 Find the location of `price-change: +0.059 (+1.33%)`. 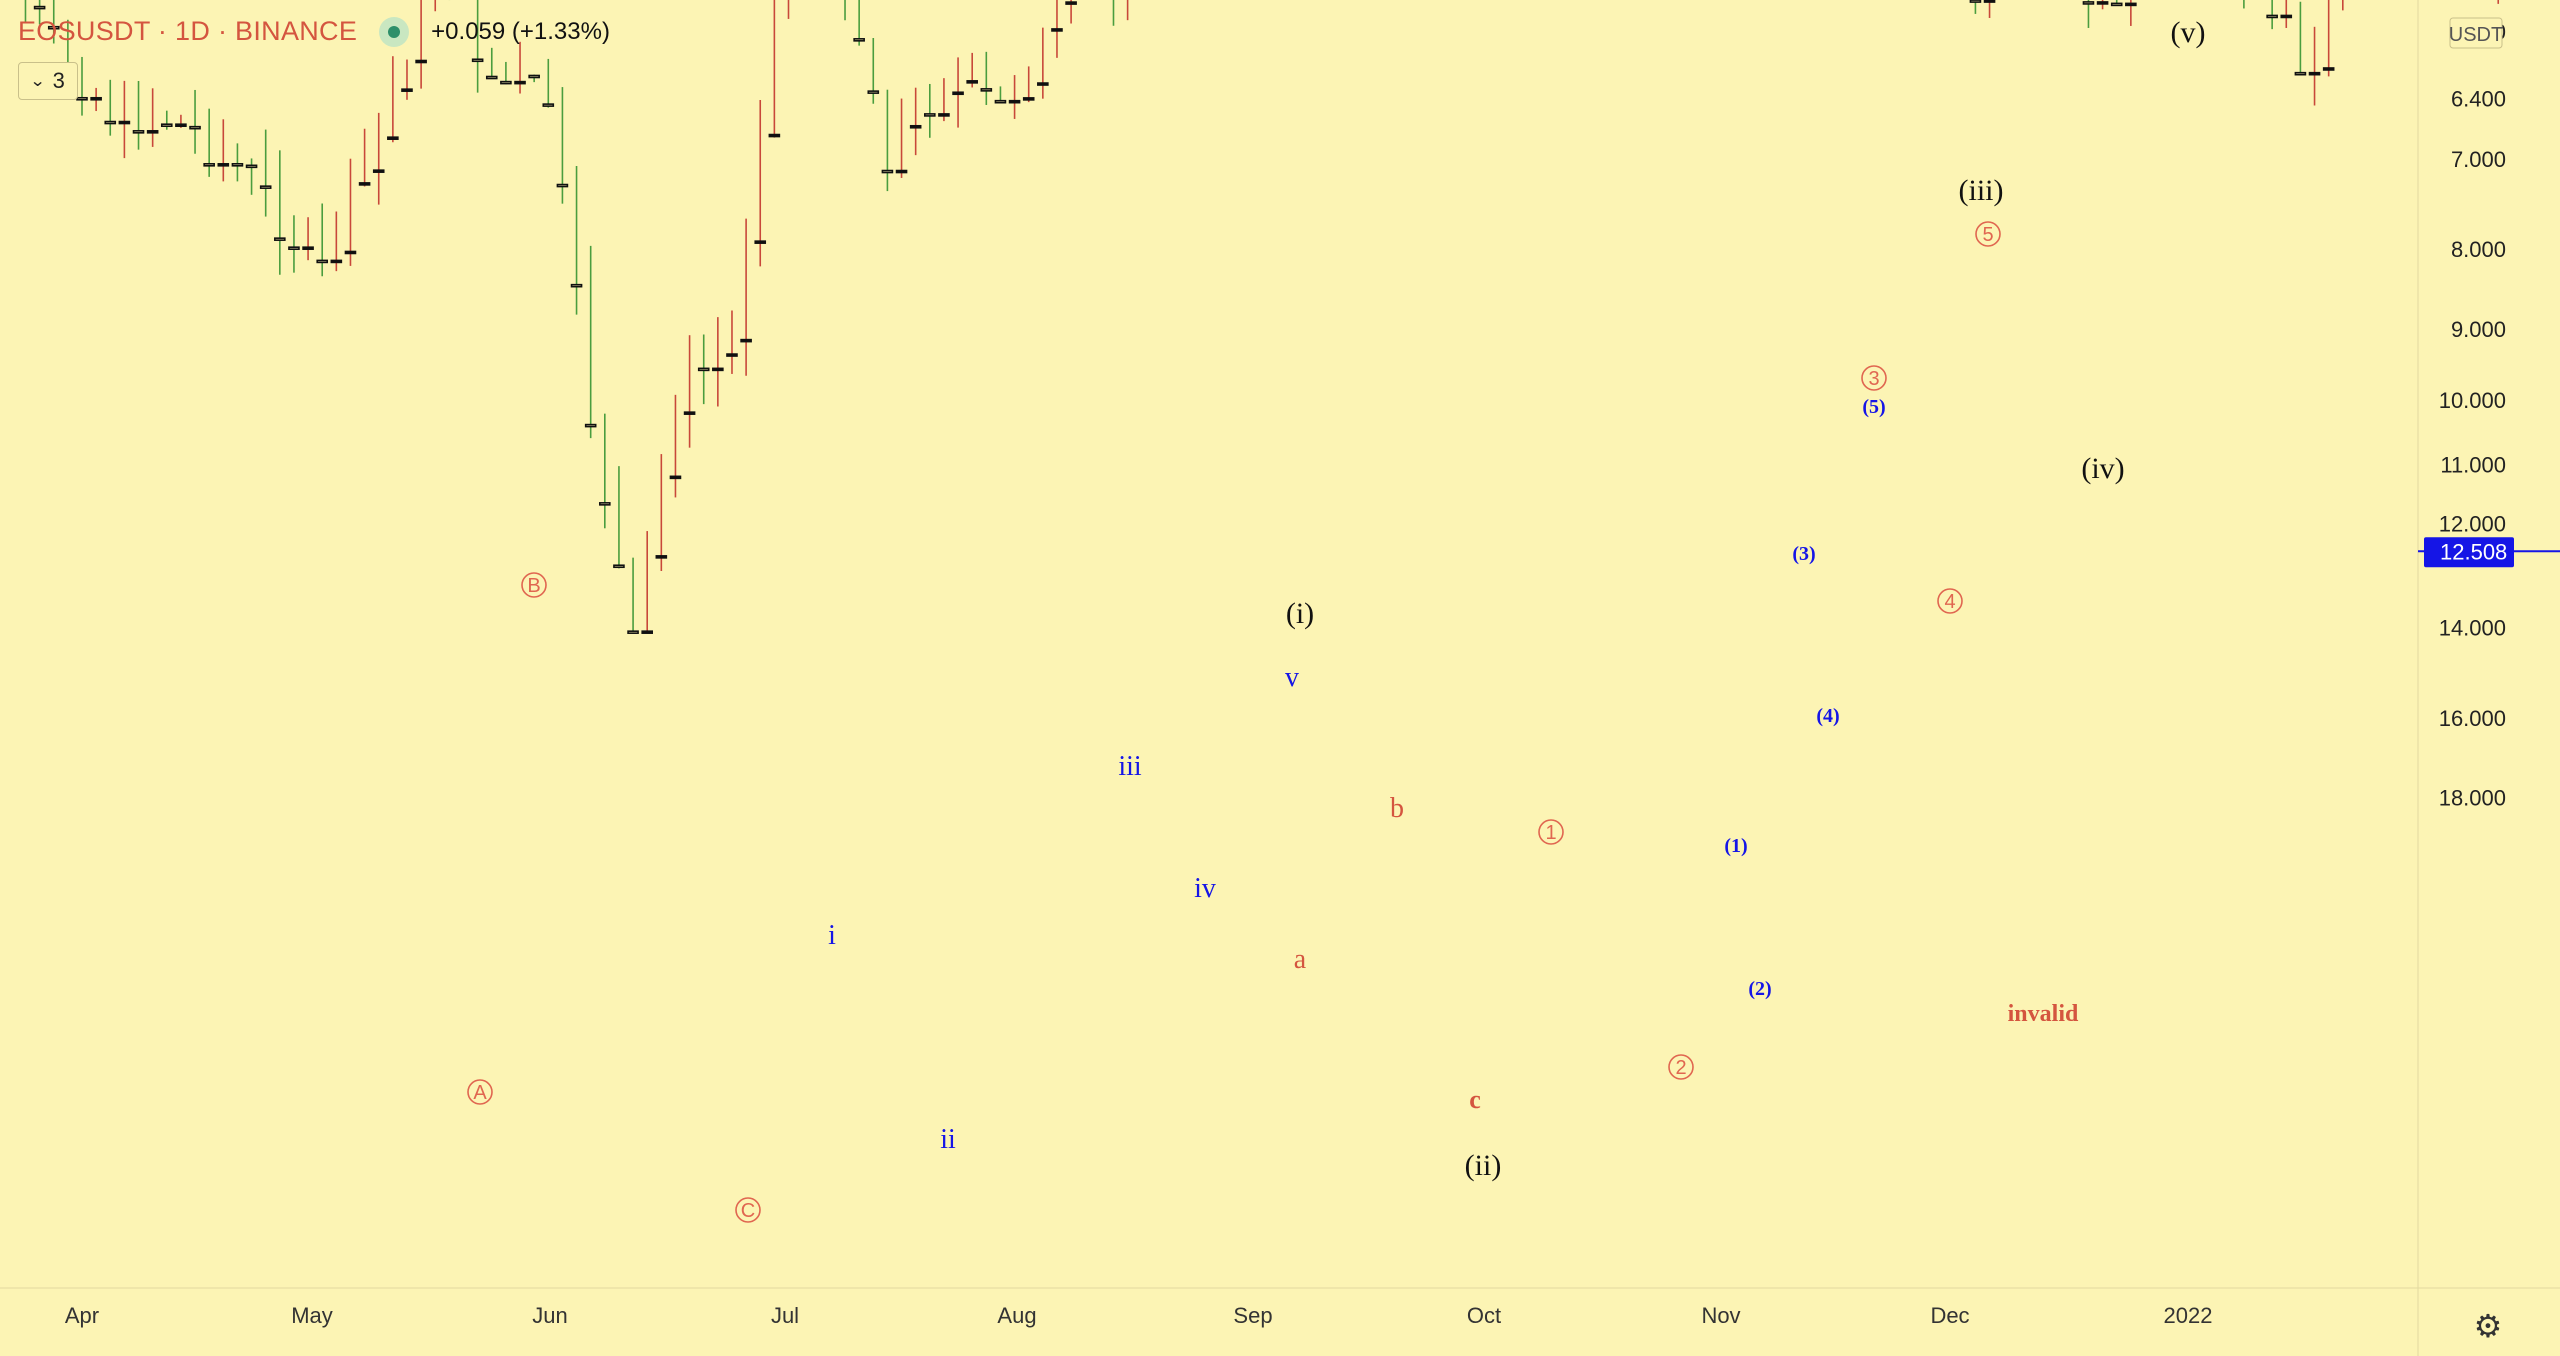

price-change: +0.059 (+1.33%) is located at coordinates (520, 31).